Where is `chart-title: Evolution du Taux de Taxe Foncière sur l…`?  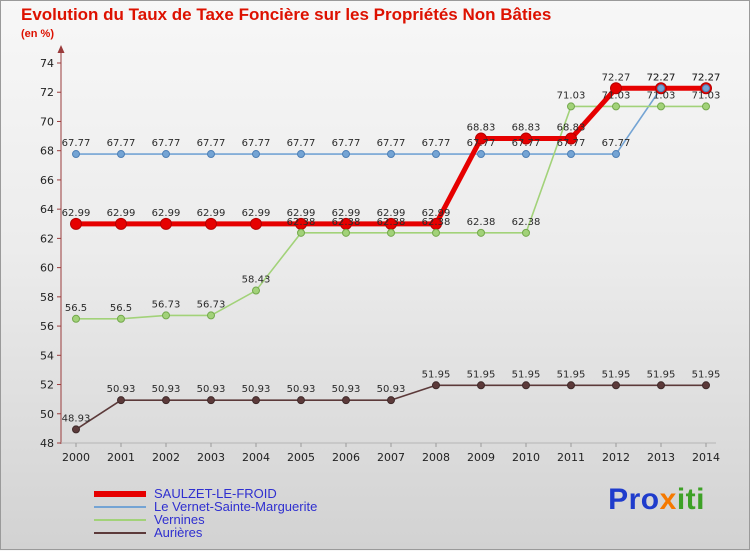
chart-title: Evolution du Taux de Taxe Foncière sur l… is located at coordinates (286, 14).